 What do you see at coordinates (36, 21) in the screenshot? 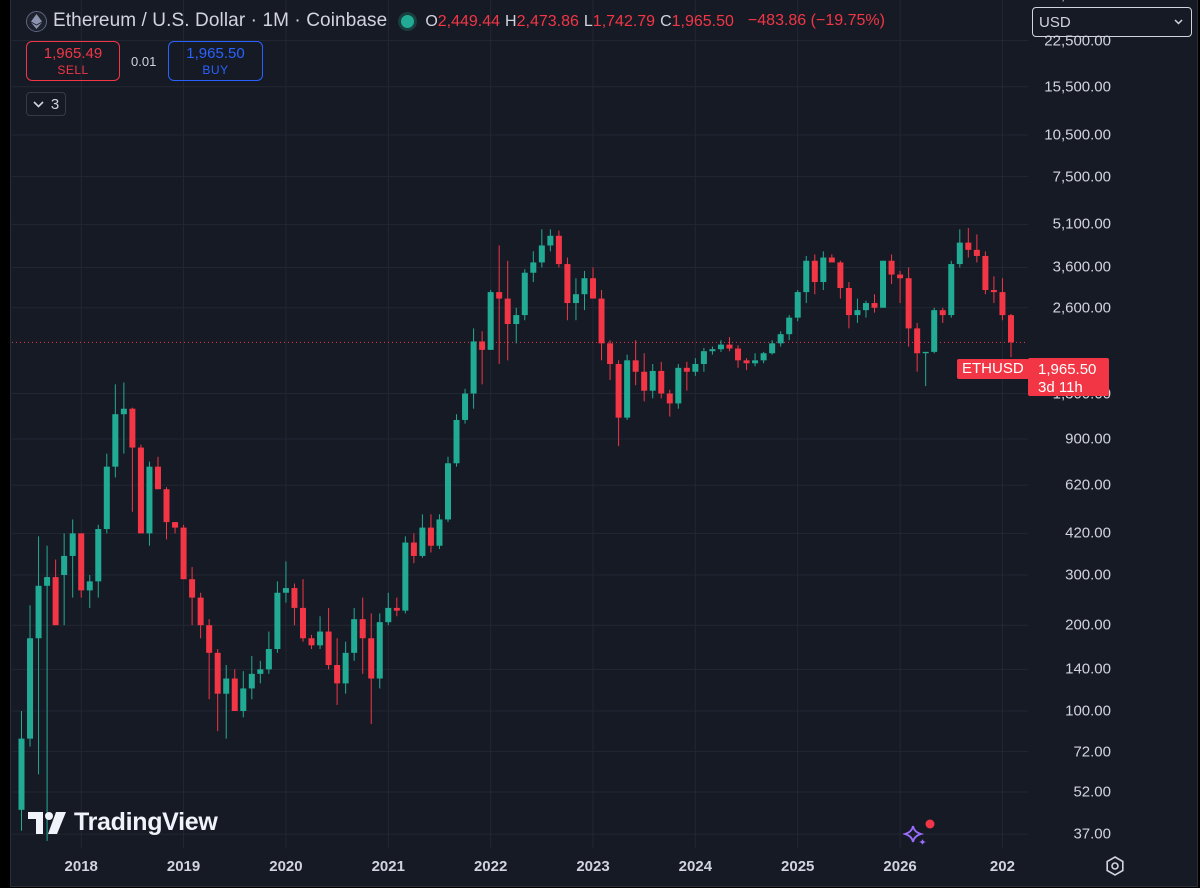
I see `ethereum-icon` at bounding box center [36, 21].